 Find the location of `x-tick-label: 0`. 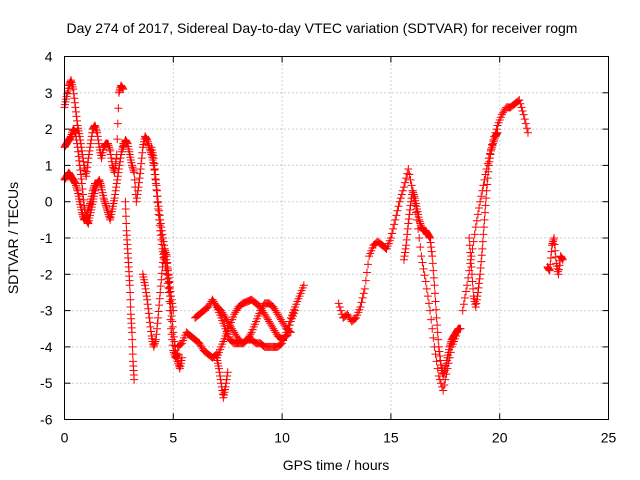

x-tick-label: 0 is located at coordinates (65, 438).